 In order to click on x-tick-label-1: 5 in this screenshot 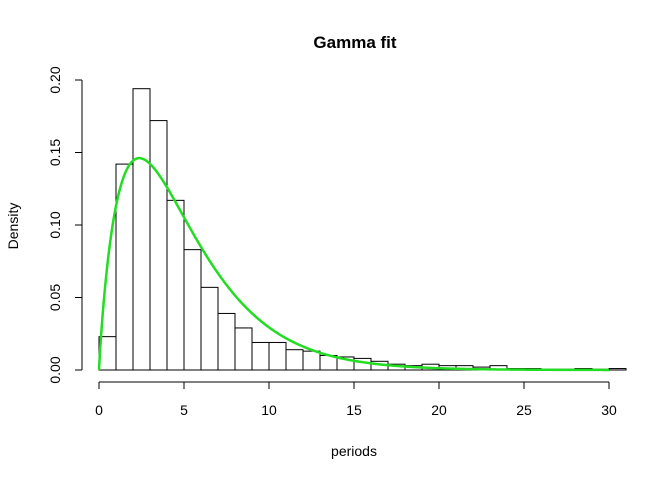, I will do `click(184, 410)`.